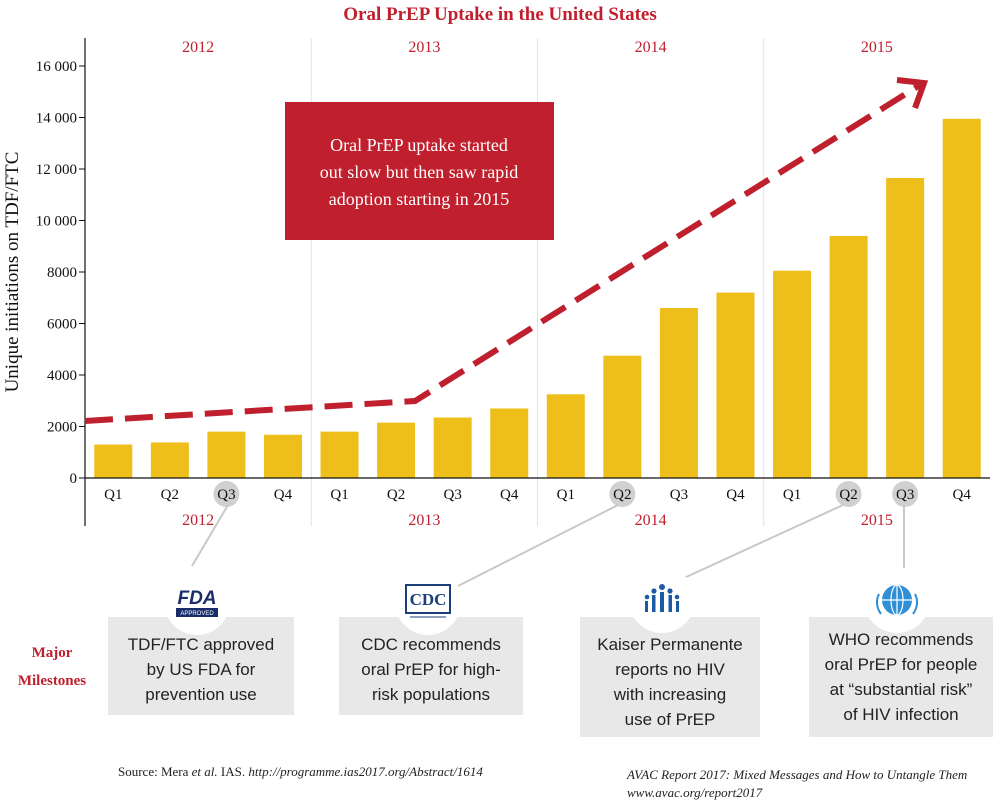 Image resolution: width=1000 pixels, height=805 pixels. What do you see at coordinates (651, 47) in the screenshot?
I see `year-label-top: 2014` at bounding box center [651, 47].